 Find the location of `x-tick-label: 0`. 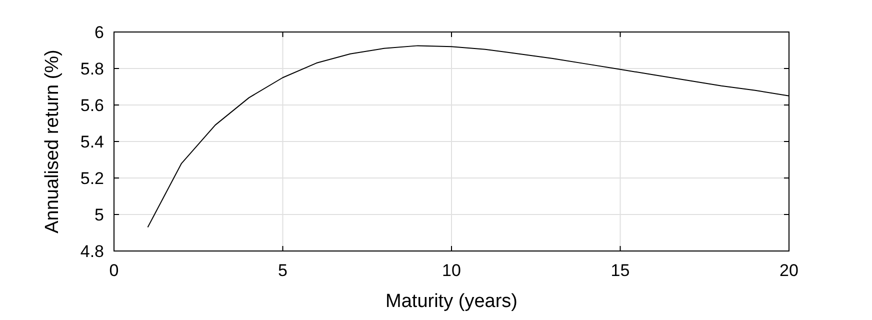

x-tick-label: 0 is located at coordinates (114, 270).